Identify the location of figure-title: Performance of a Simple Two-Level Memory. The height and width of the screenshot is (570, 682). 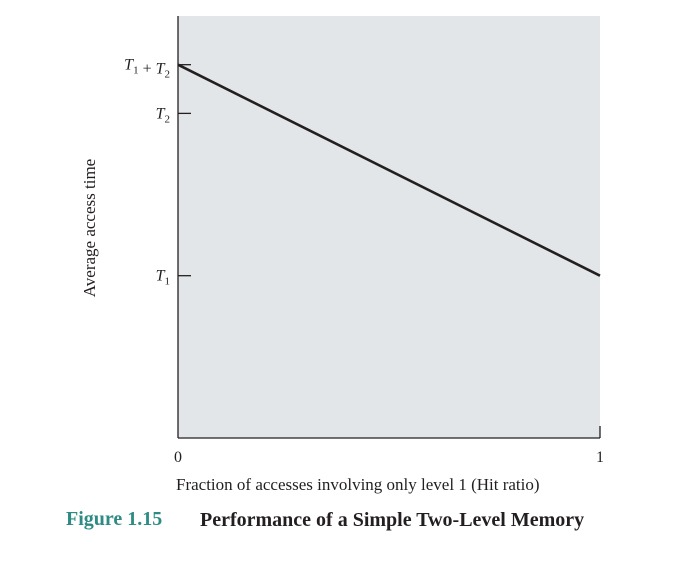
(392, 520).